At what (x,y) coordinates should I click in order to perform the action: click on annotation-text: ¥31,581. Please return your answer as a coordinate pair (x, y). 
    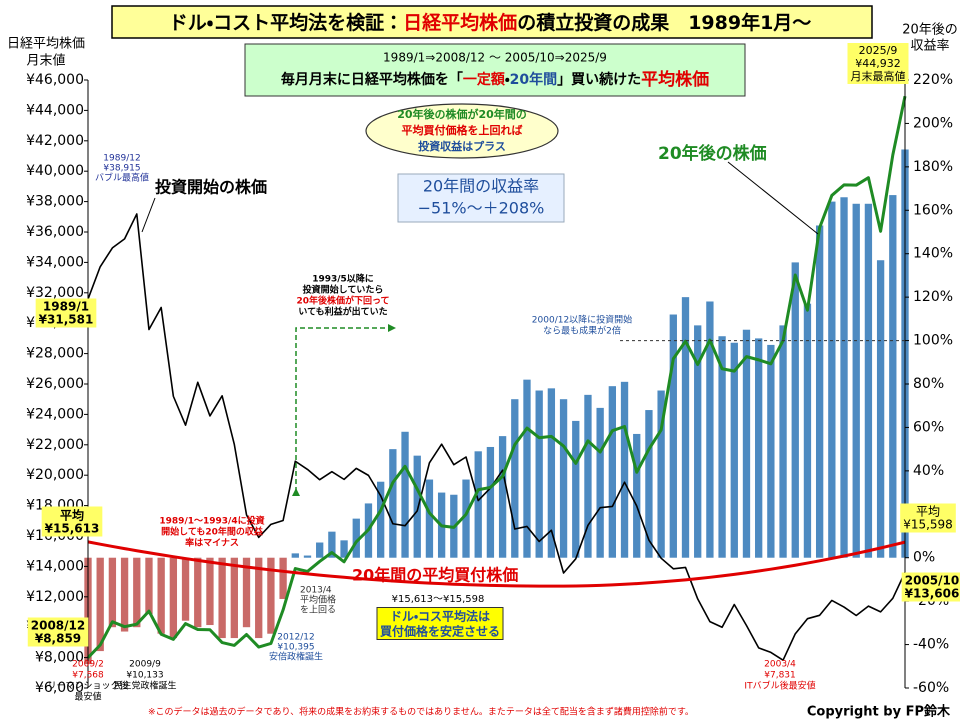
    Looking at the image, I should click on (66, 320).